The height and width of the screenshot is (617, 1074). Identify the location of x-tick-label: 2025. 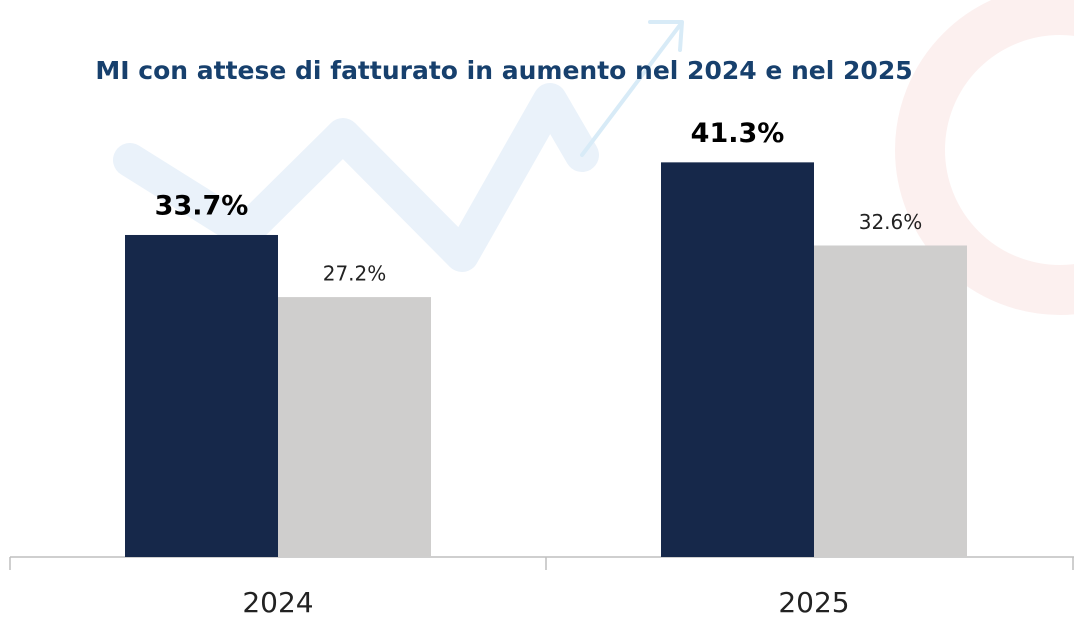
(813, 601).